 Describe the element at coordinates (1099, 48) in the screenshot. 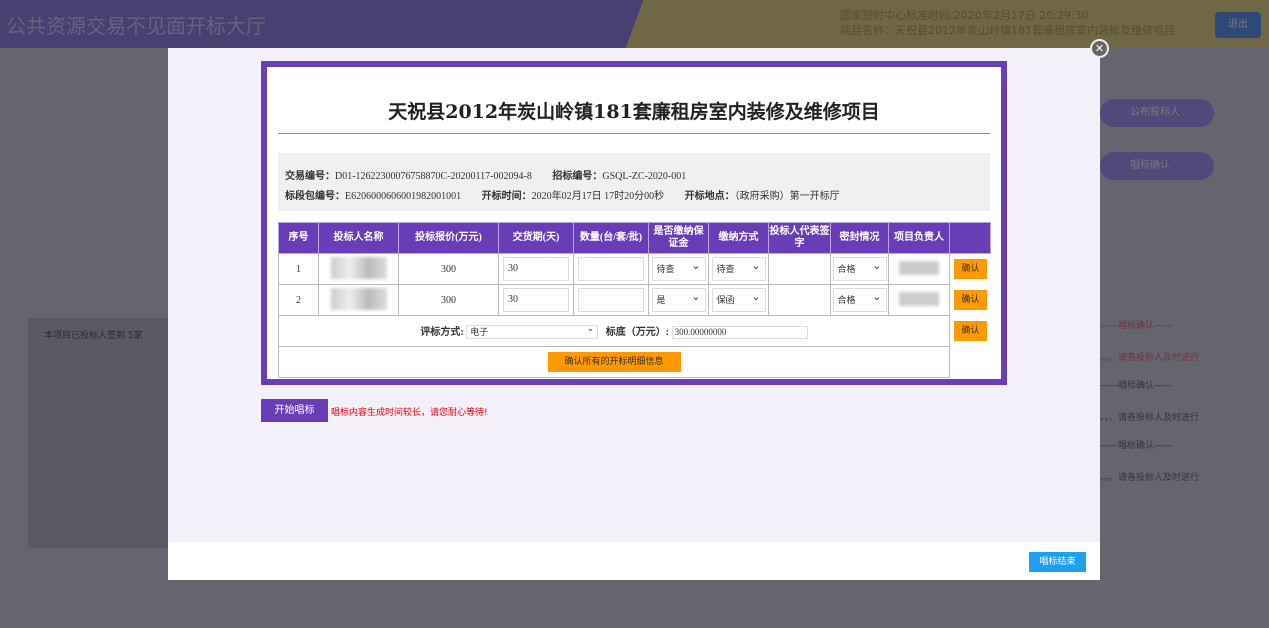

I see `close-icon: ✕` at that location.